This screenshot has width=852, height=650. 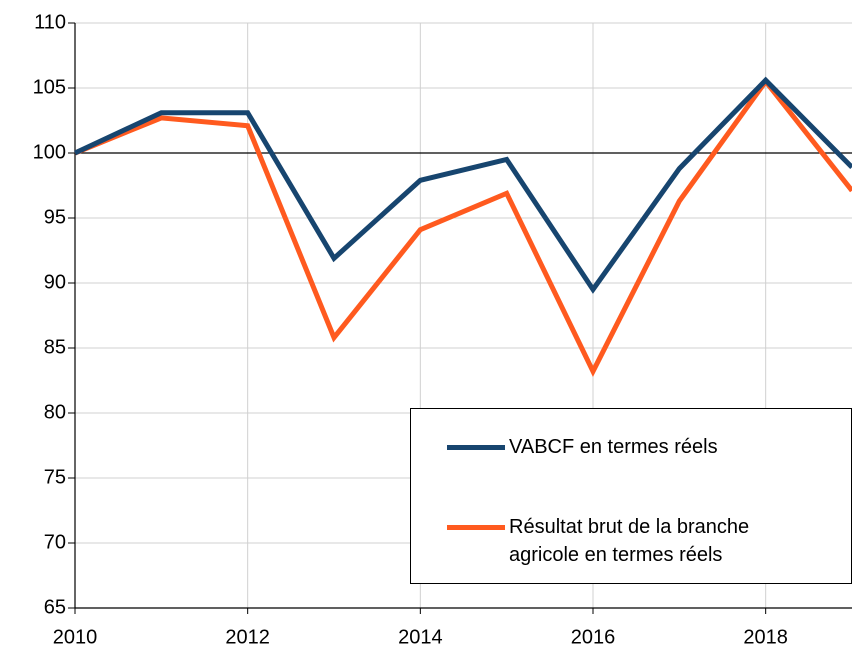 I want to click on legend-label: VABCF en termes réels, so click(x=613, y=447).